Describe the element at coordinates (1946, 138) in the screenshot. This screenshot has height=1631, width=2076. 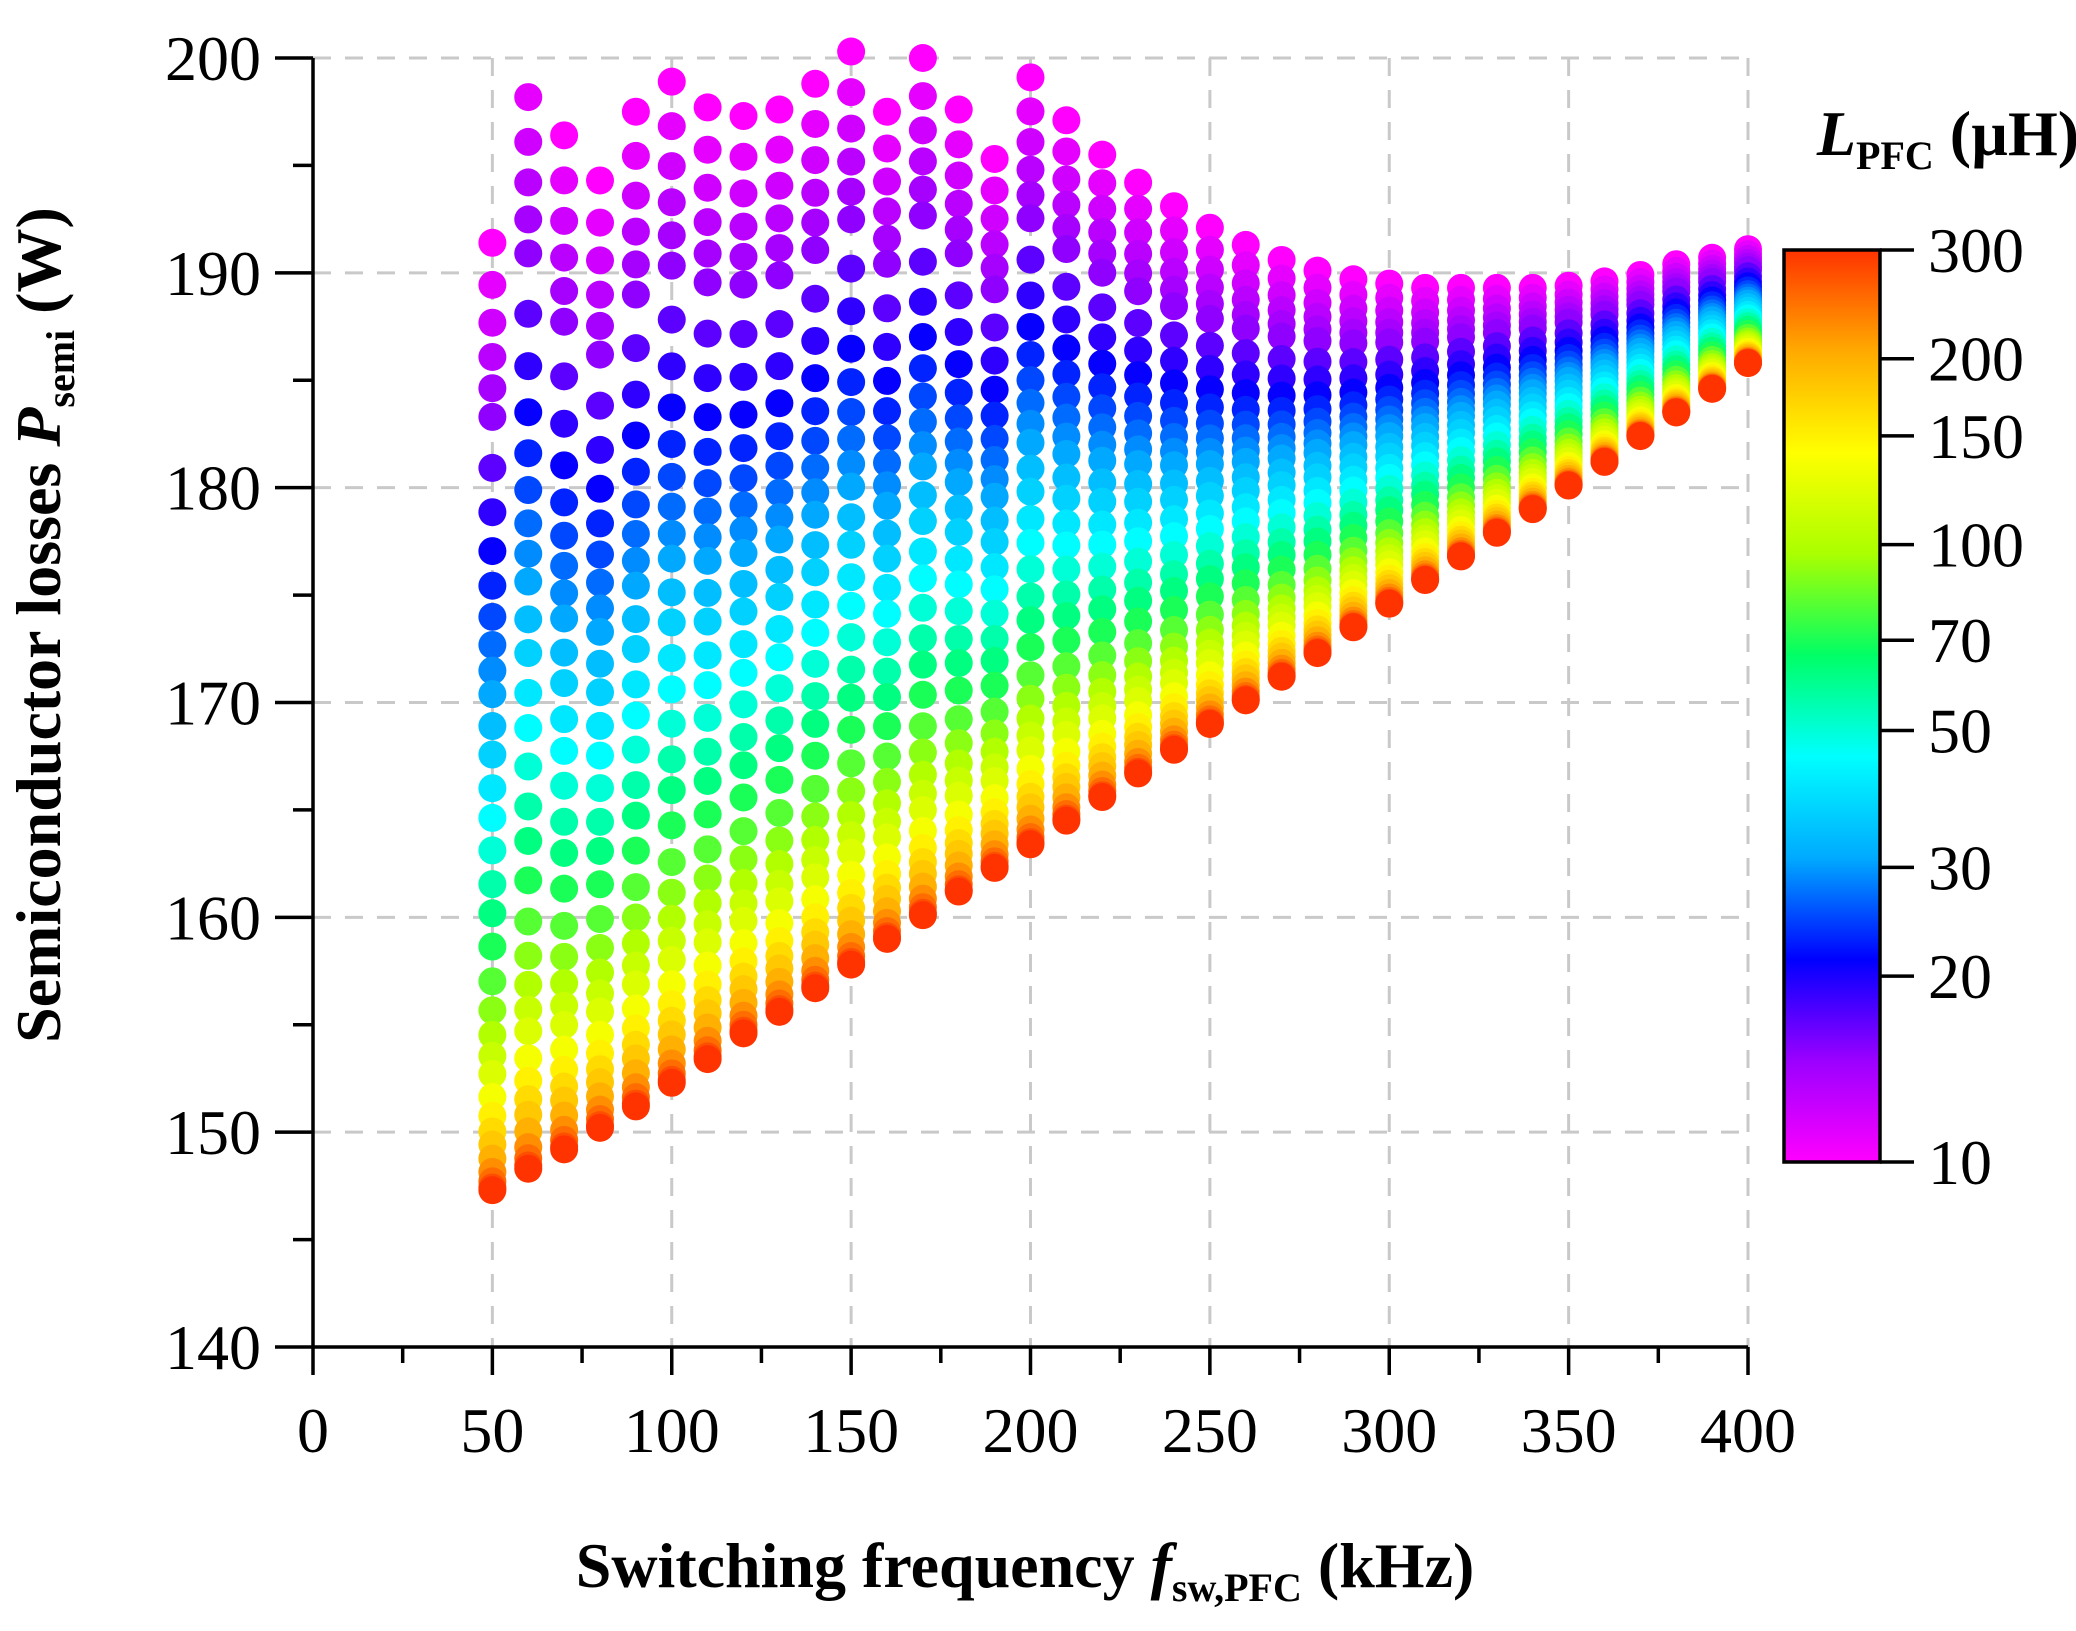
I see `colorbar-title: LPFC (µH)` at that location.